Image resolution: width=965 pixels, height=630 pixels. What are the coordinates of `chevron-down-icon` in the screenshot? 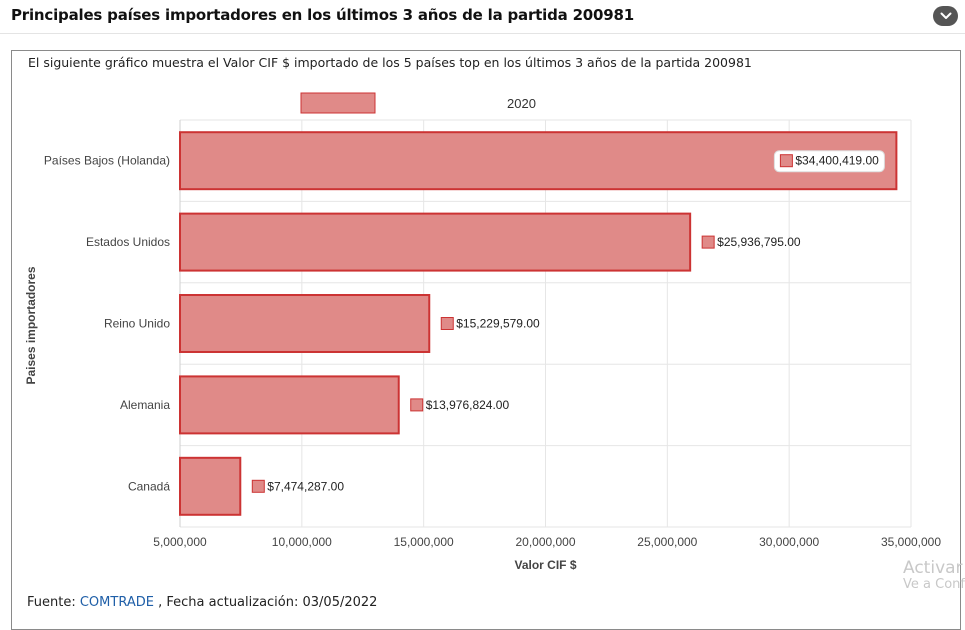 It's located at (945, 15).